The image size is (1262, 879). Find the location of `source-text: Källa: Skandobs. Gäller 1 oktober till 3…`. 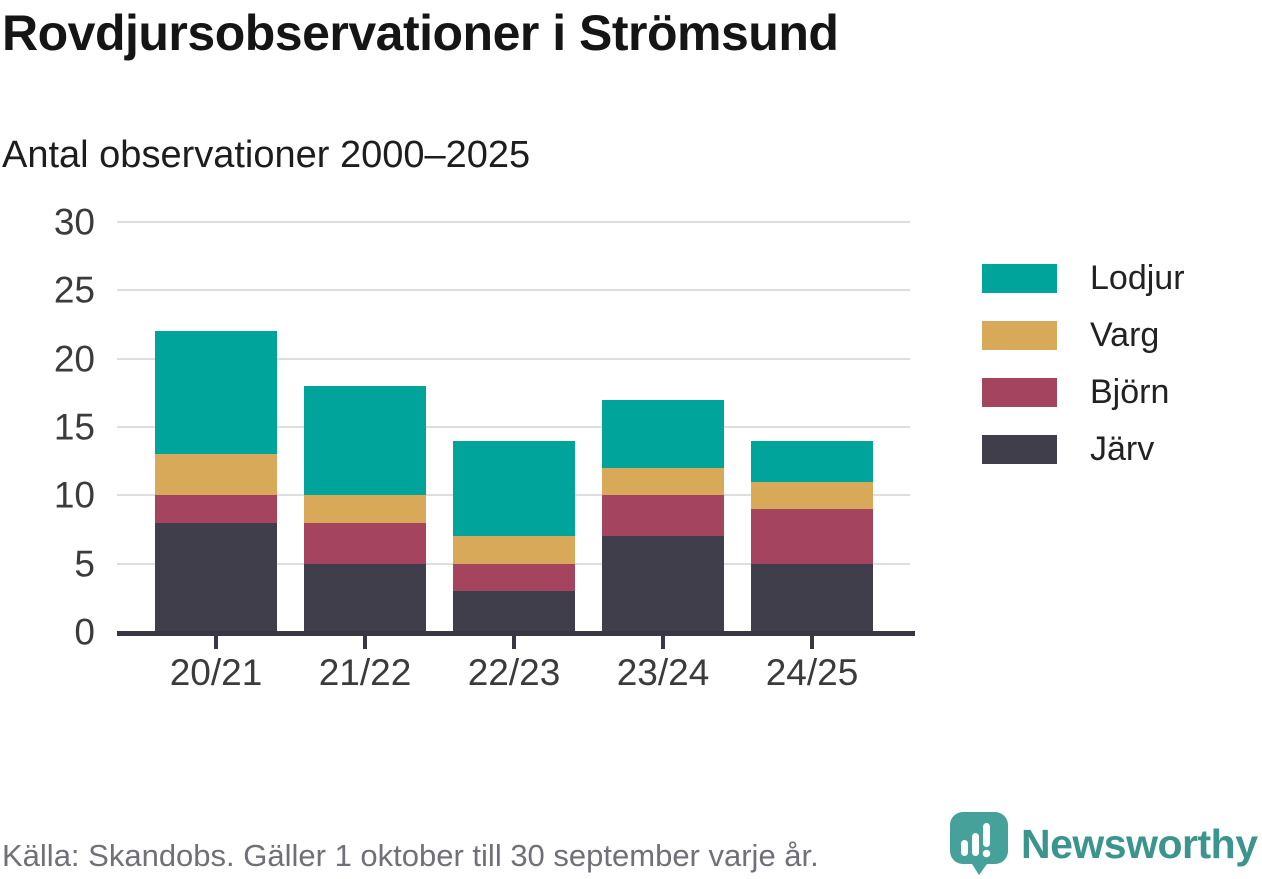

source-text: Källa: Skandobs. Gäller 1 oktober till 3… is located at coordinates (410, 855).